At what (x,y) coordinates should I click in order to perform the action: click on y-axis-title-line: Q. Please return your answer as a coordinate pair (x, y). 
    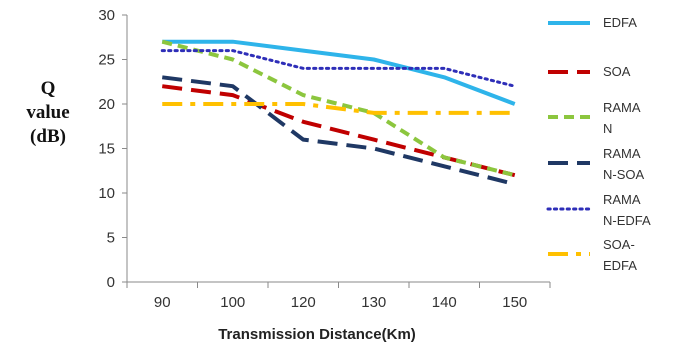
    Looking at the image, I should click on (48, 88).